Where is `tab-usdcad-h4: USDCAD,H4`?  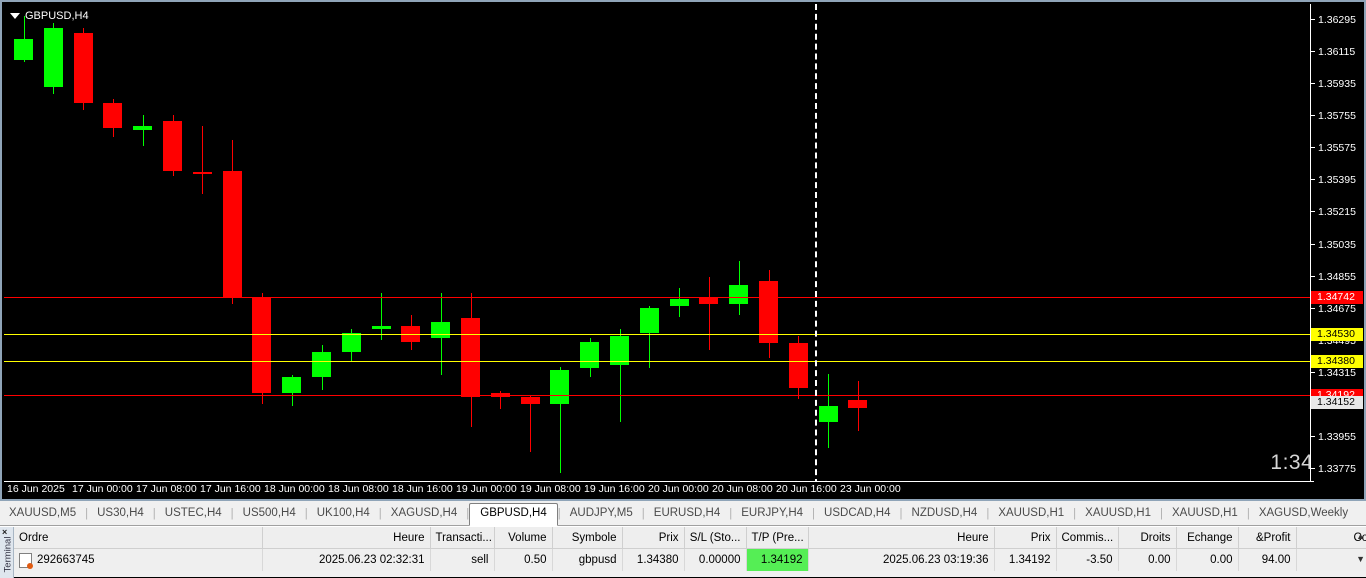 tab-usdcad-h4: USDCAD,H4 is located at coordinates (857, 513).